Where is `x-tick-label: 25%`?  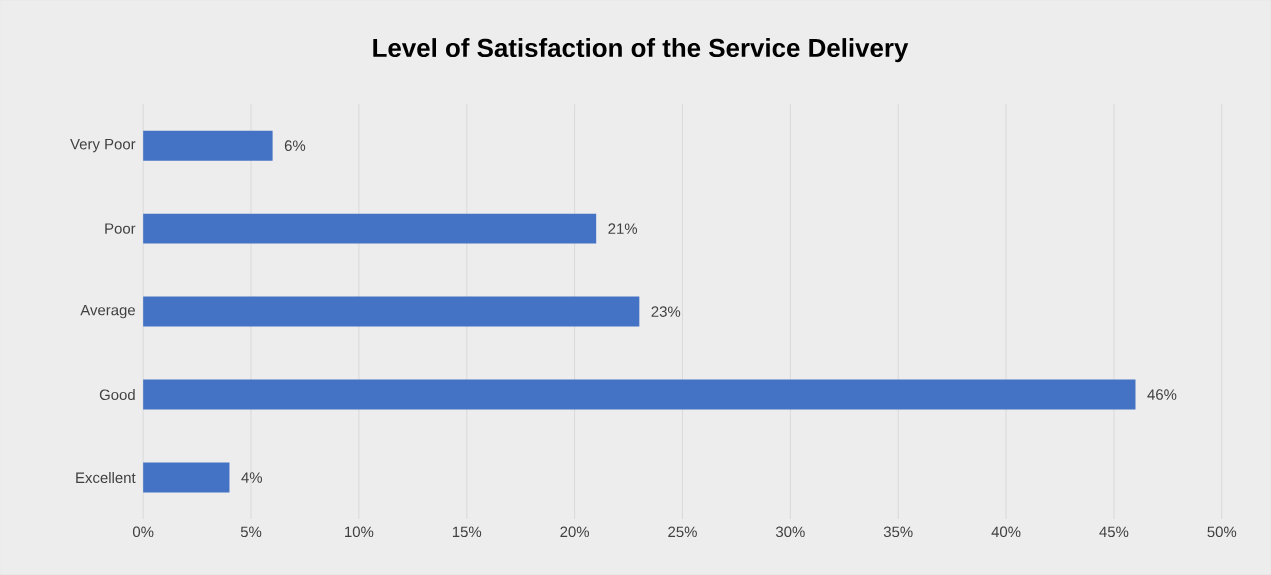
x-tick-label: 25% is located at coordinates (682, 532).